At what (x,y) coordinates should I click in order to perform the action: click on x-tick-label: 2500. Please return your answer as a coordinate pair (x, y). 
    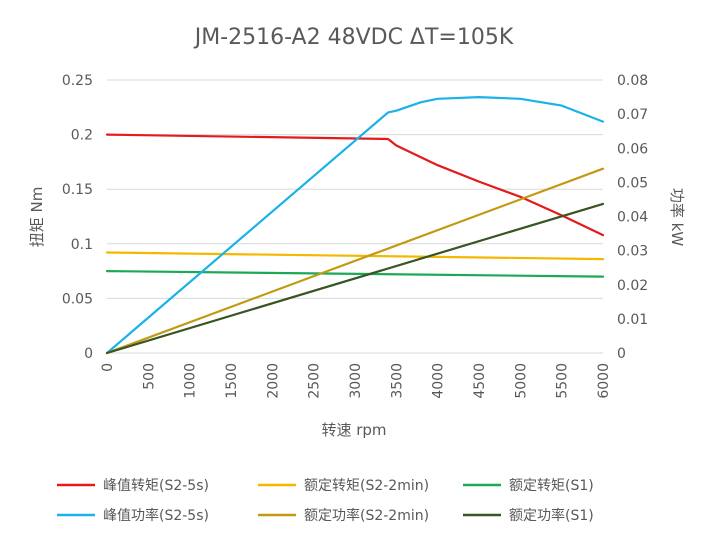
    Looking at the image, I should click on (315, 381).